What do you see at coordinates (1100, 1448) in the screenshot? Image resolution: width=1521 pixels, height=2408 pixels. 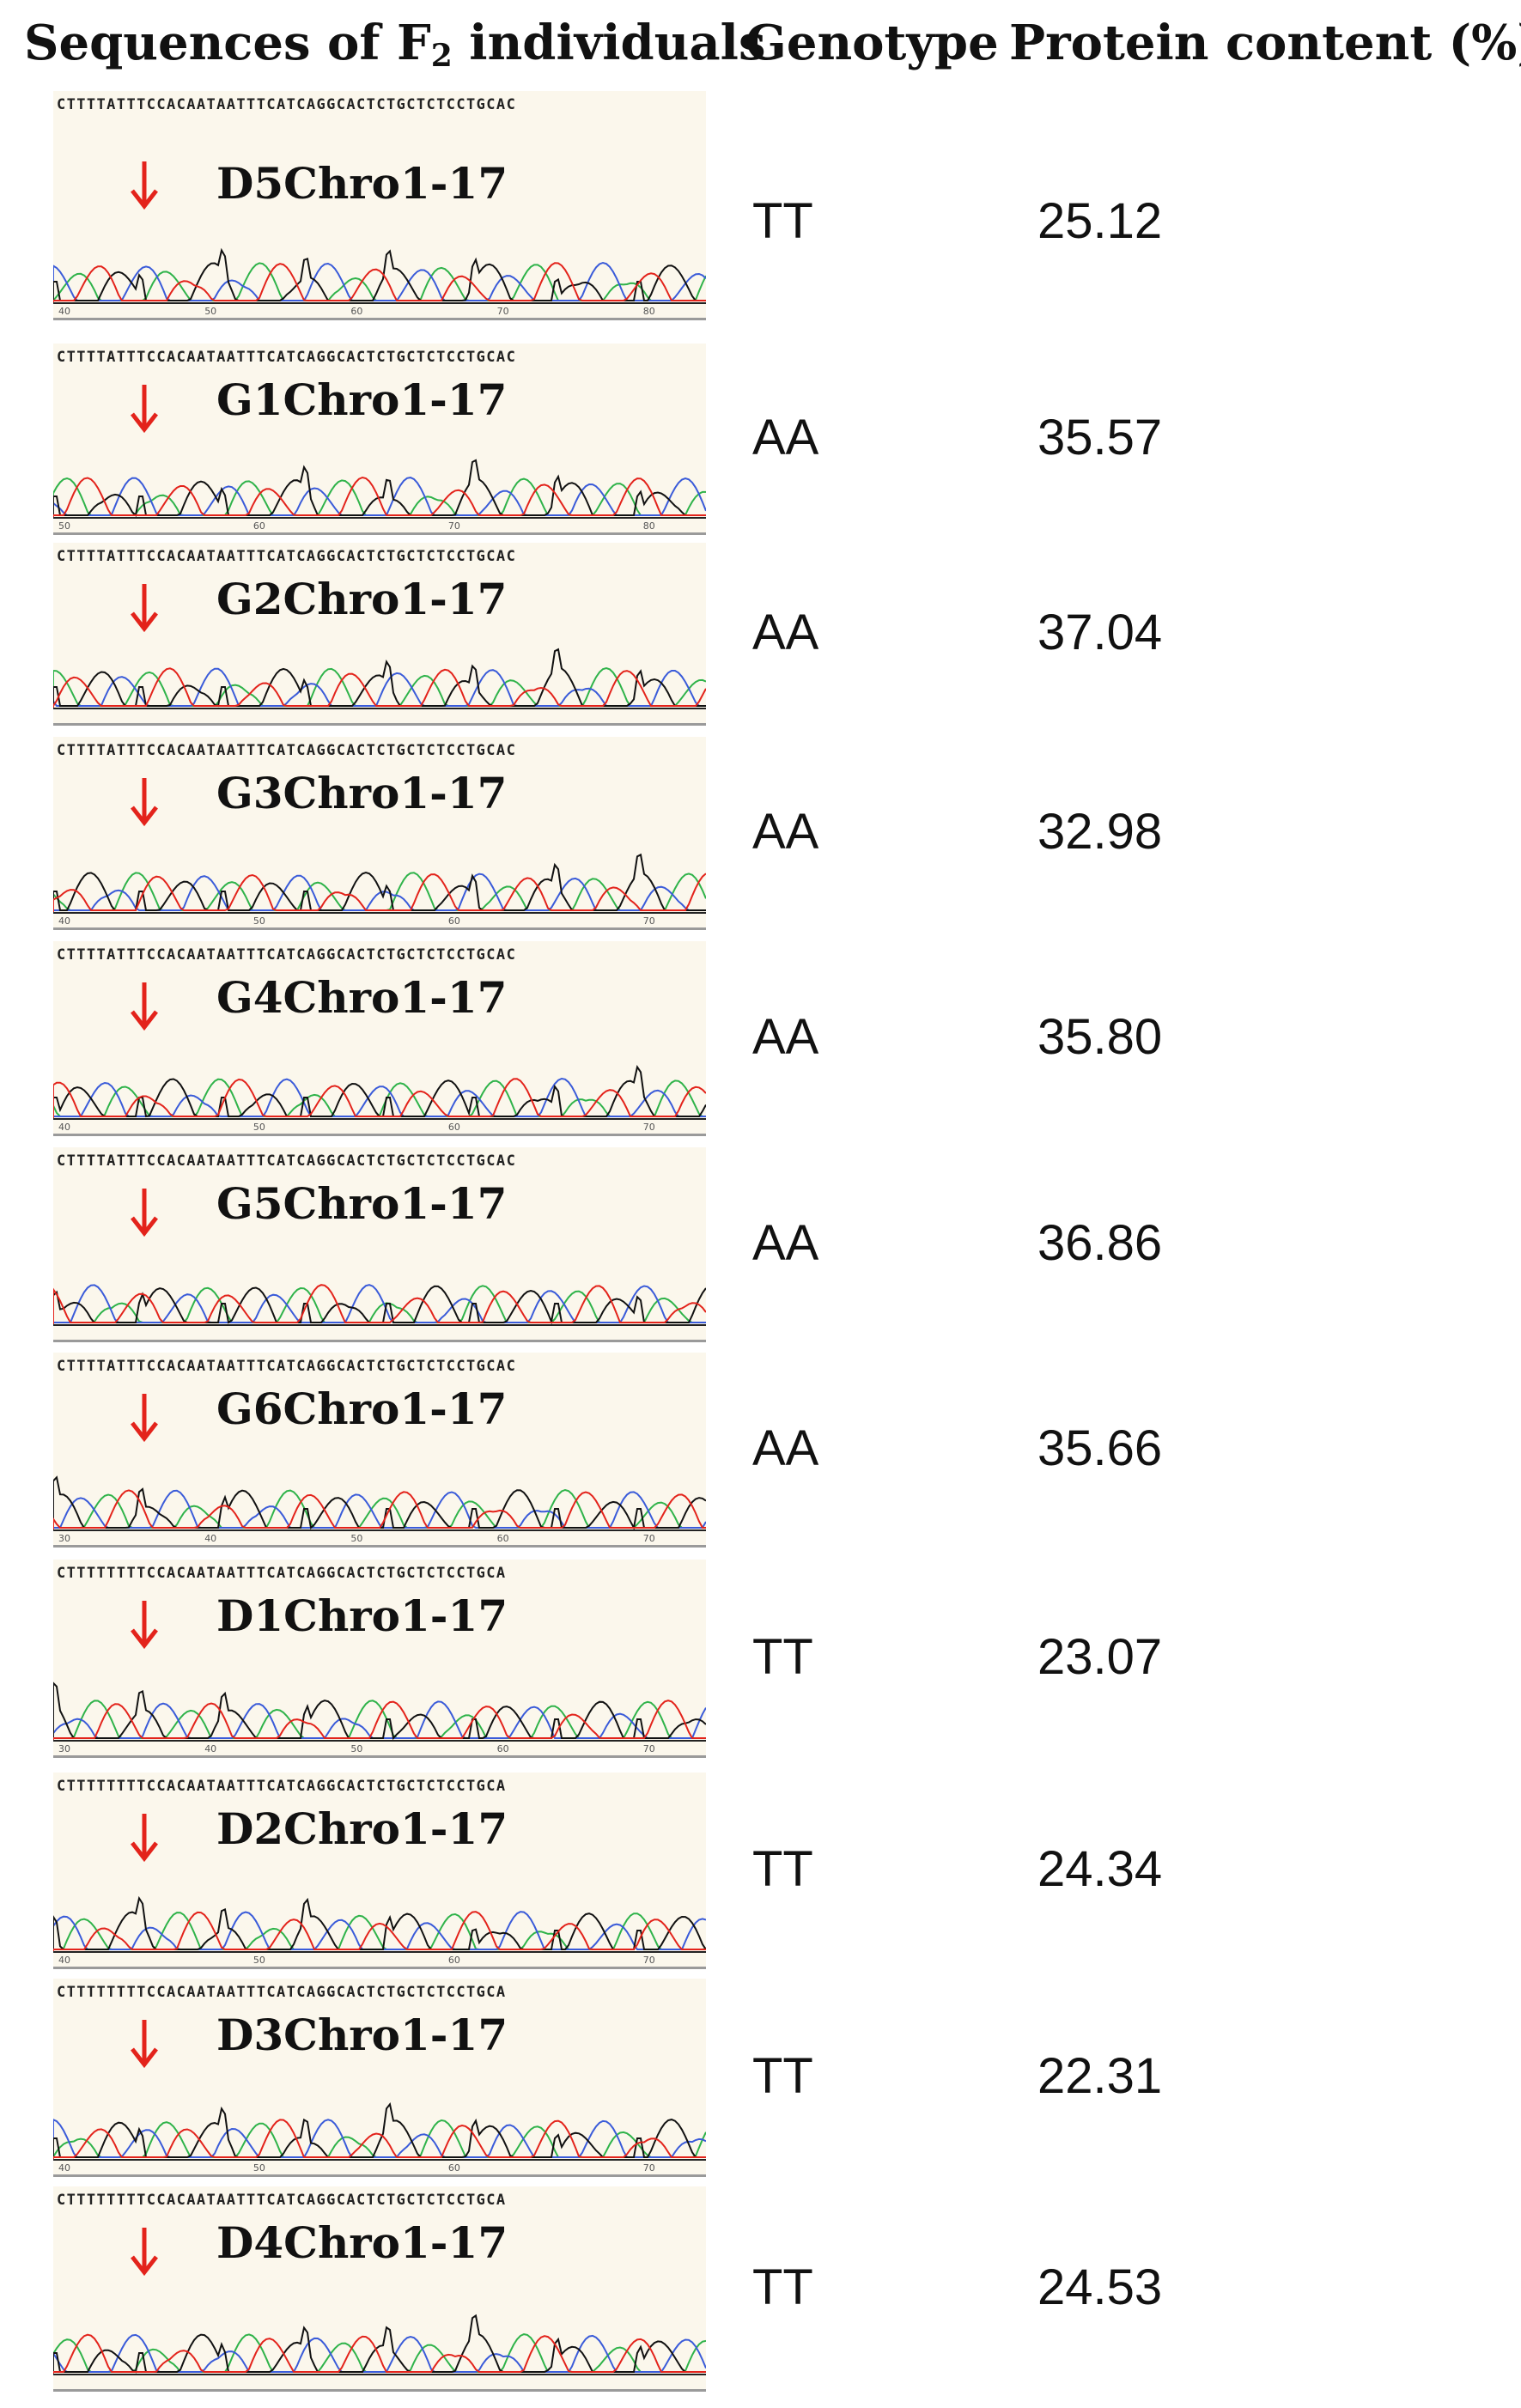 I see `protein-value: 35.66` at bounding box center [1100, 1448].